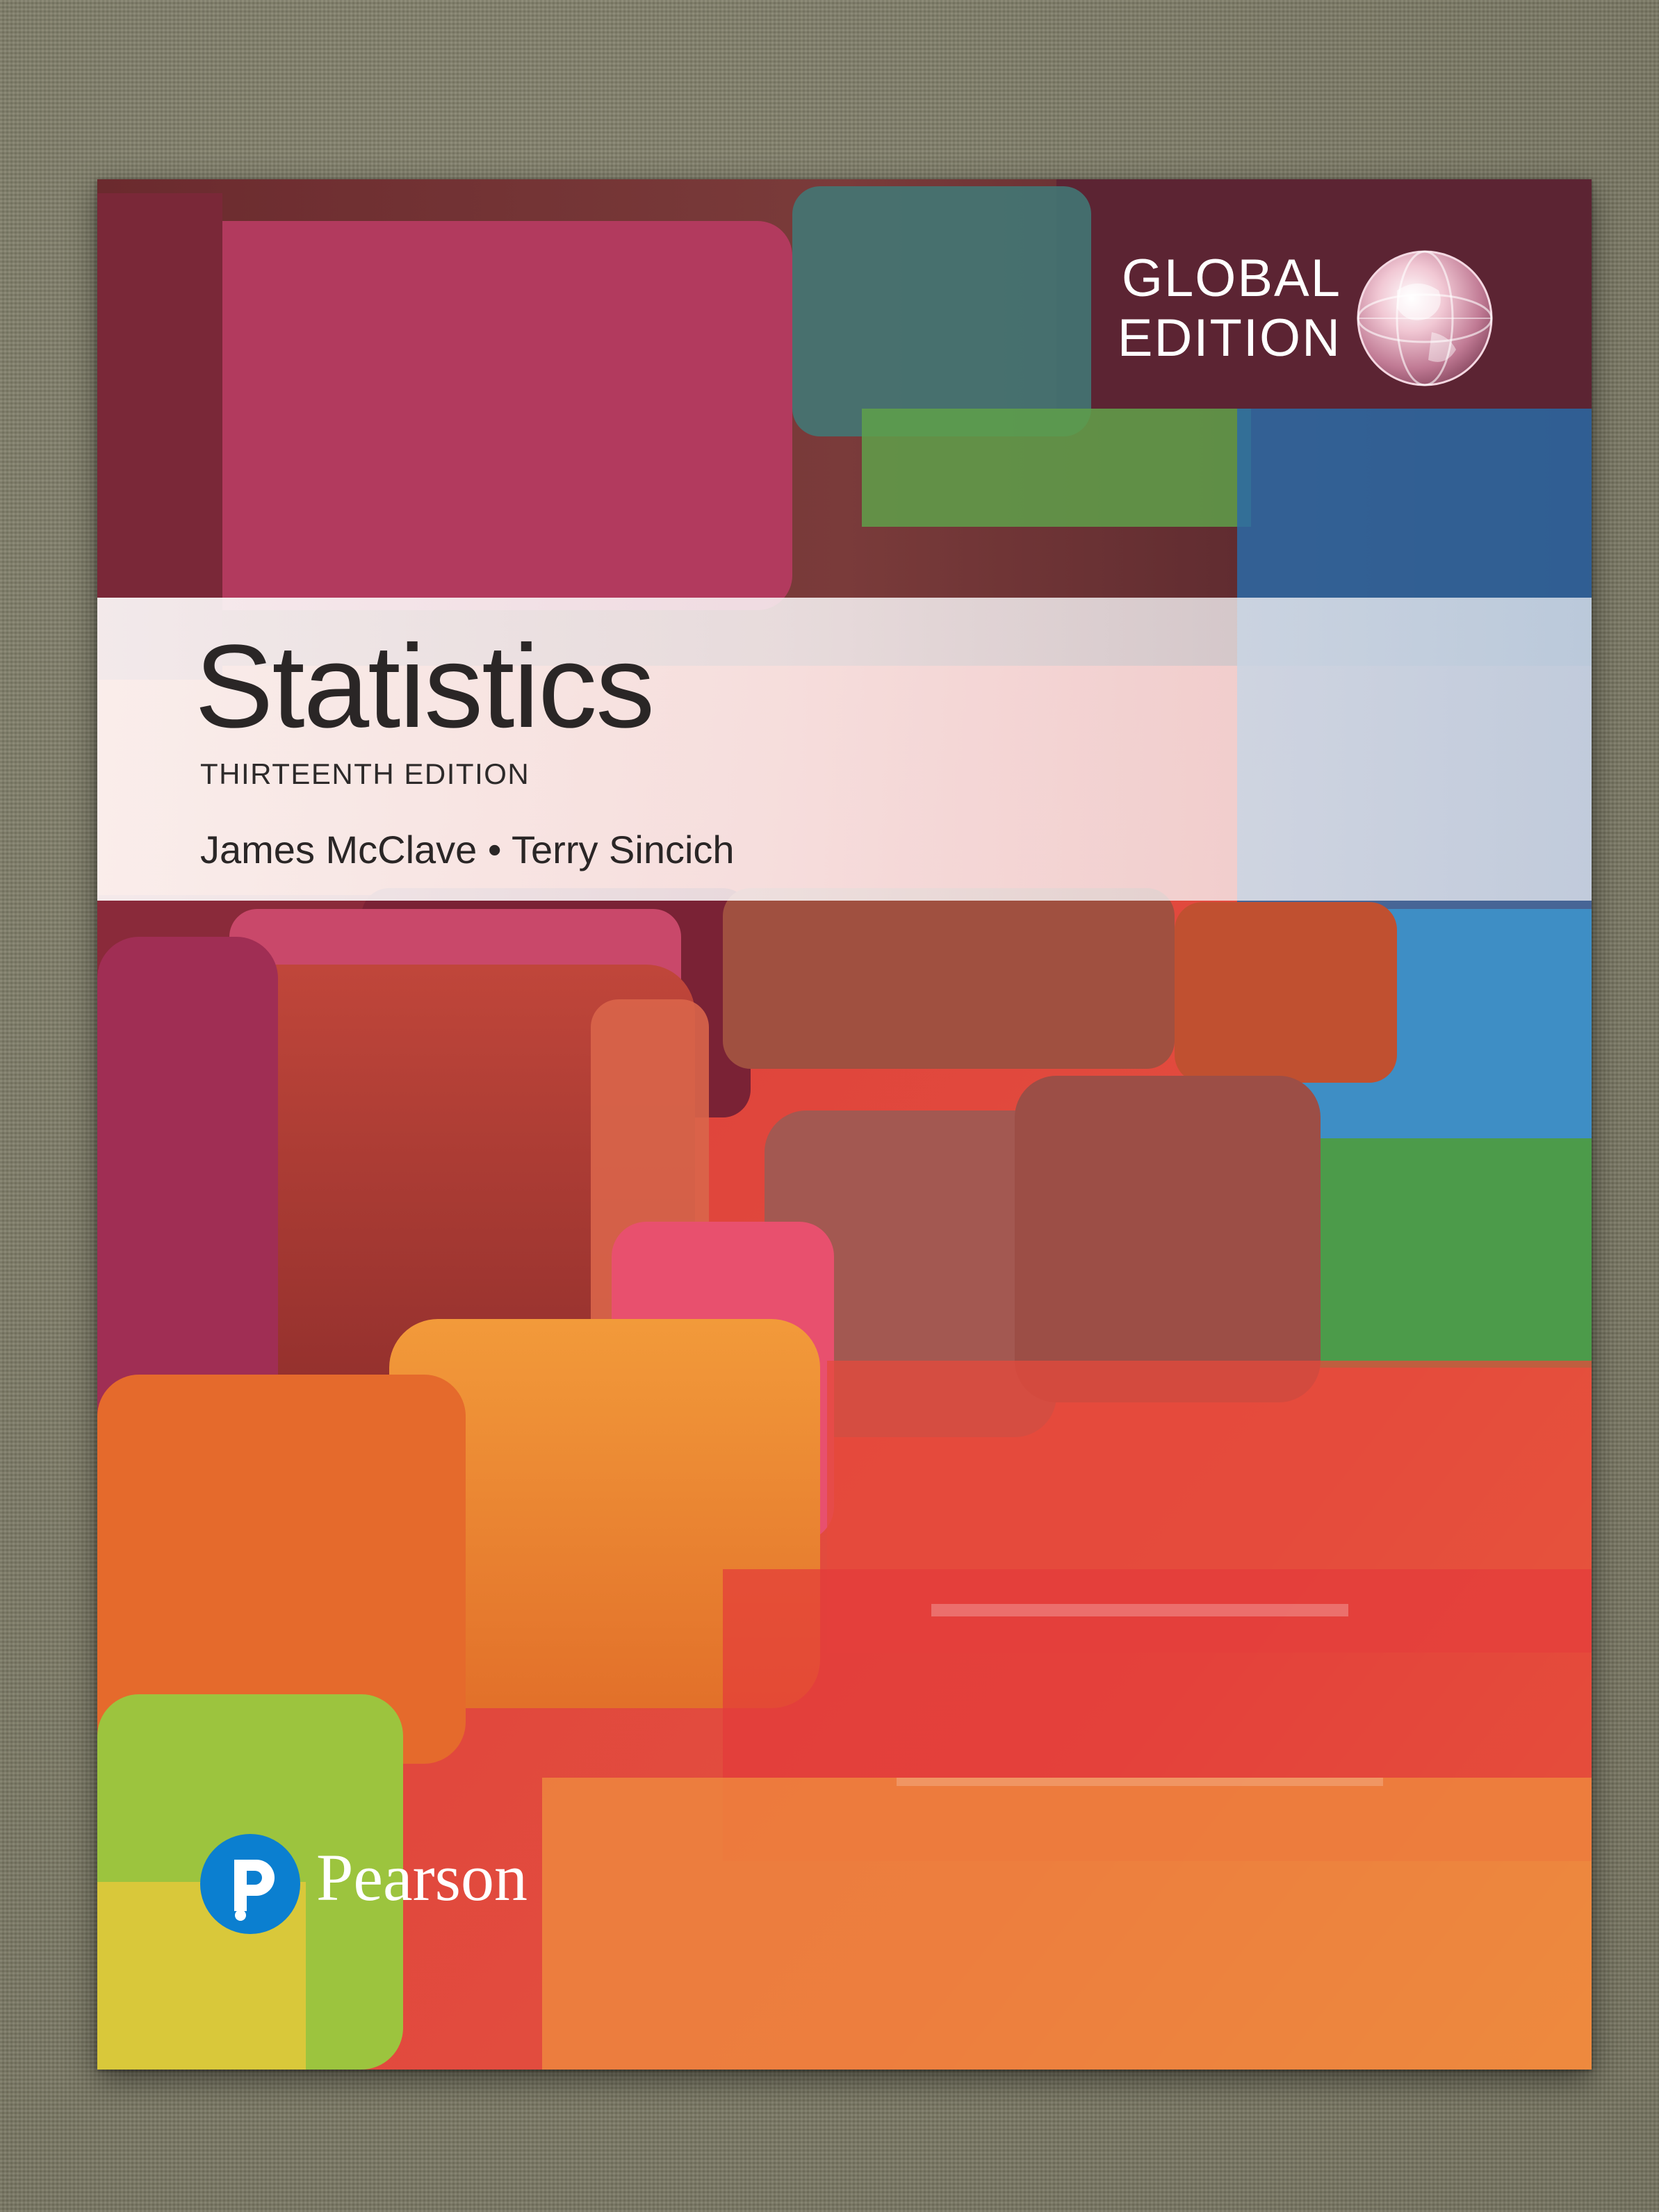  What do you see at coordinates (250, 1884) in the screenshot?
I see `pearson-logo-icon` at bounding box center [250, 1884].